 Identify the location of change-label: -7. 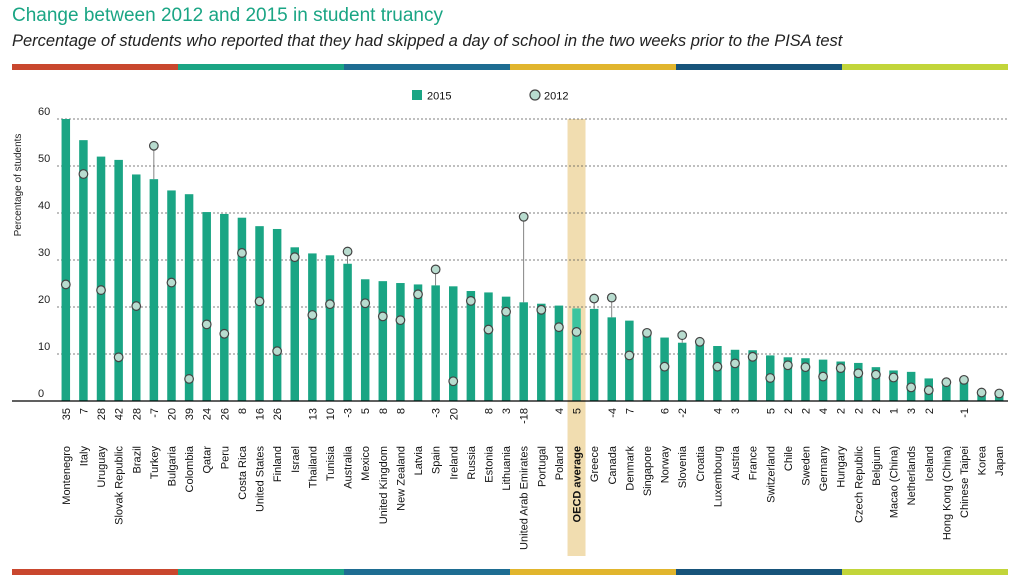
(155, 413).